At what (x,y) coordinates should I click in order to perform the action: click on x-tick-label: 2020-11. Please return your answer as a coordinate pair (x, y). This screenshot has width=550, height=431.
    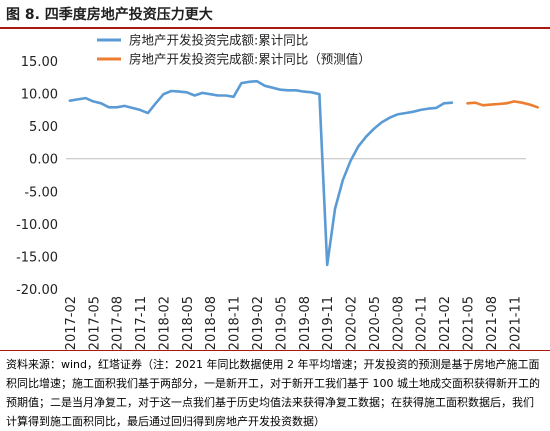
    Looking at the image, I should click on (422, 323).